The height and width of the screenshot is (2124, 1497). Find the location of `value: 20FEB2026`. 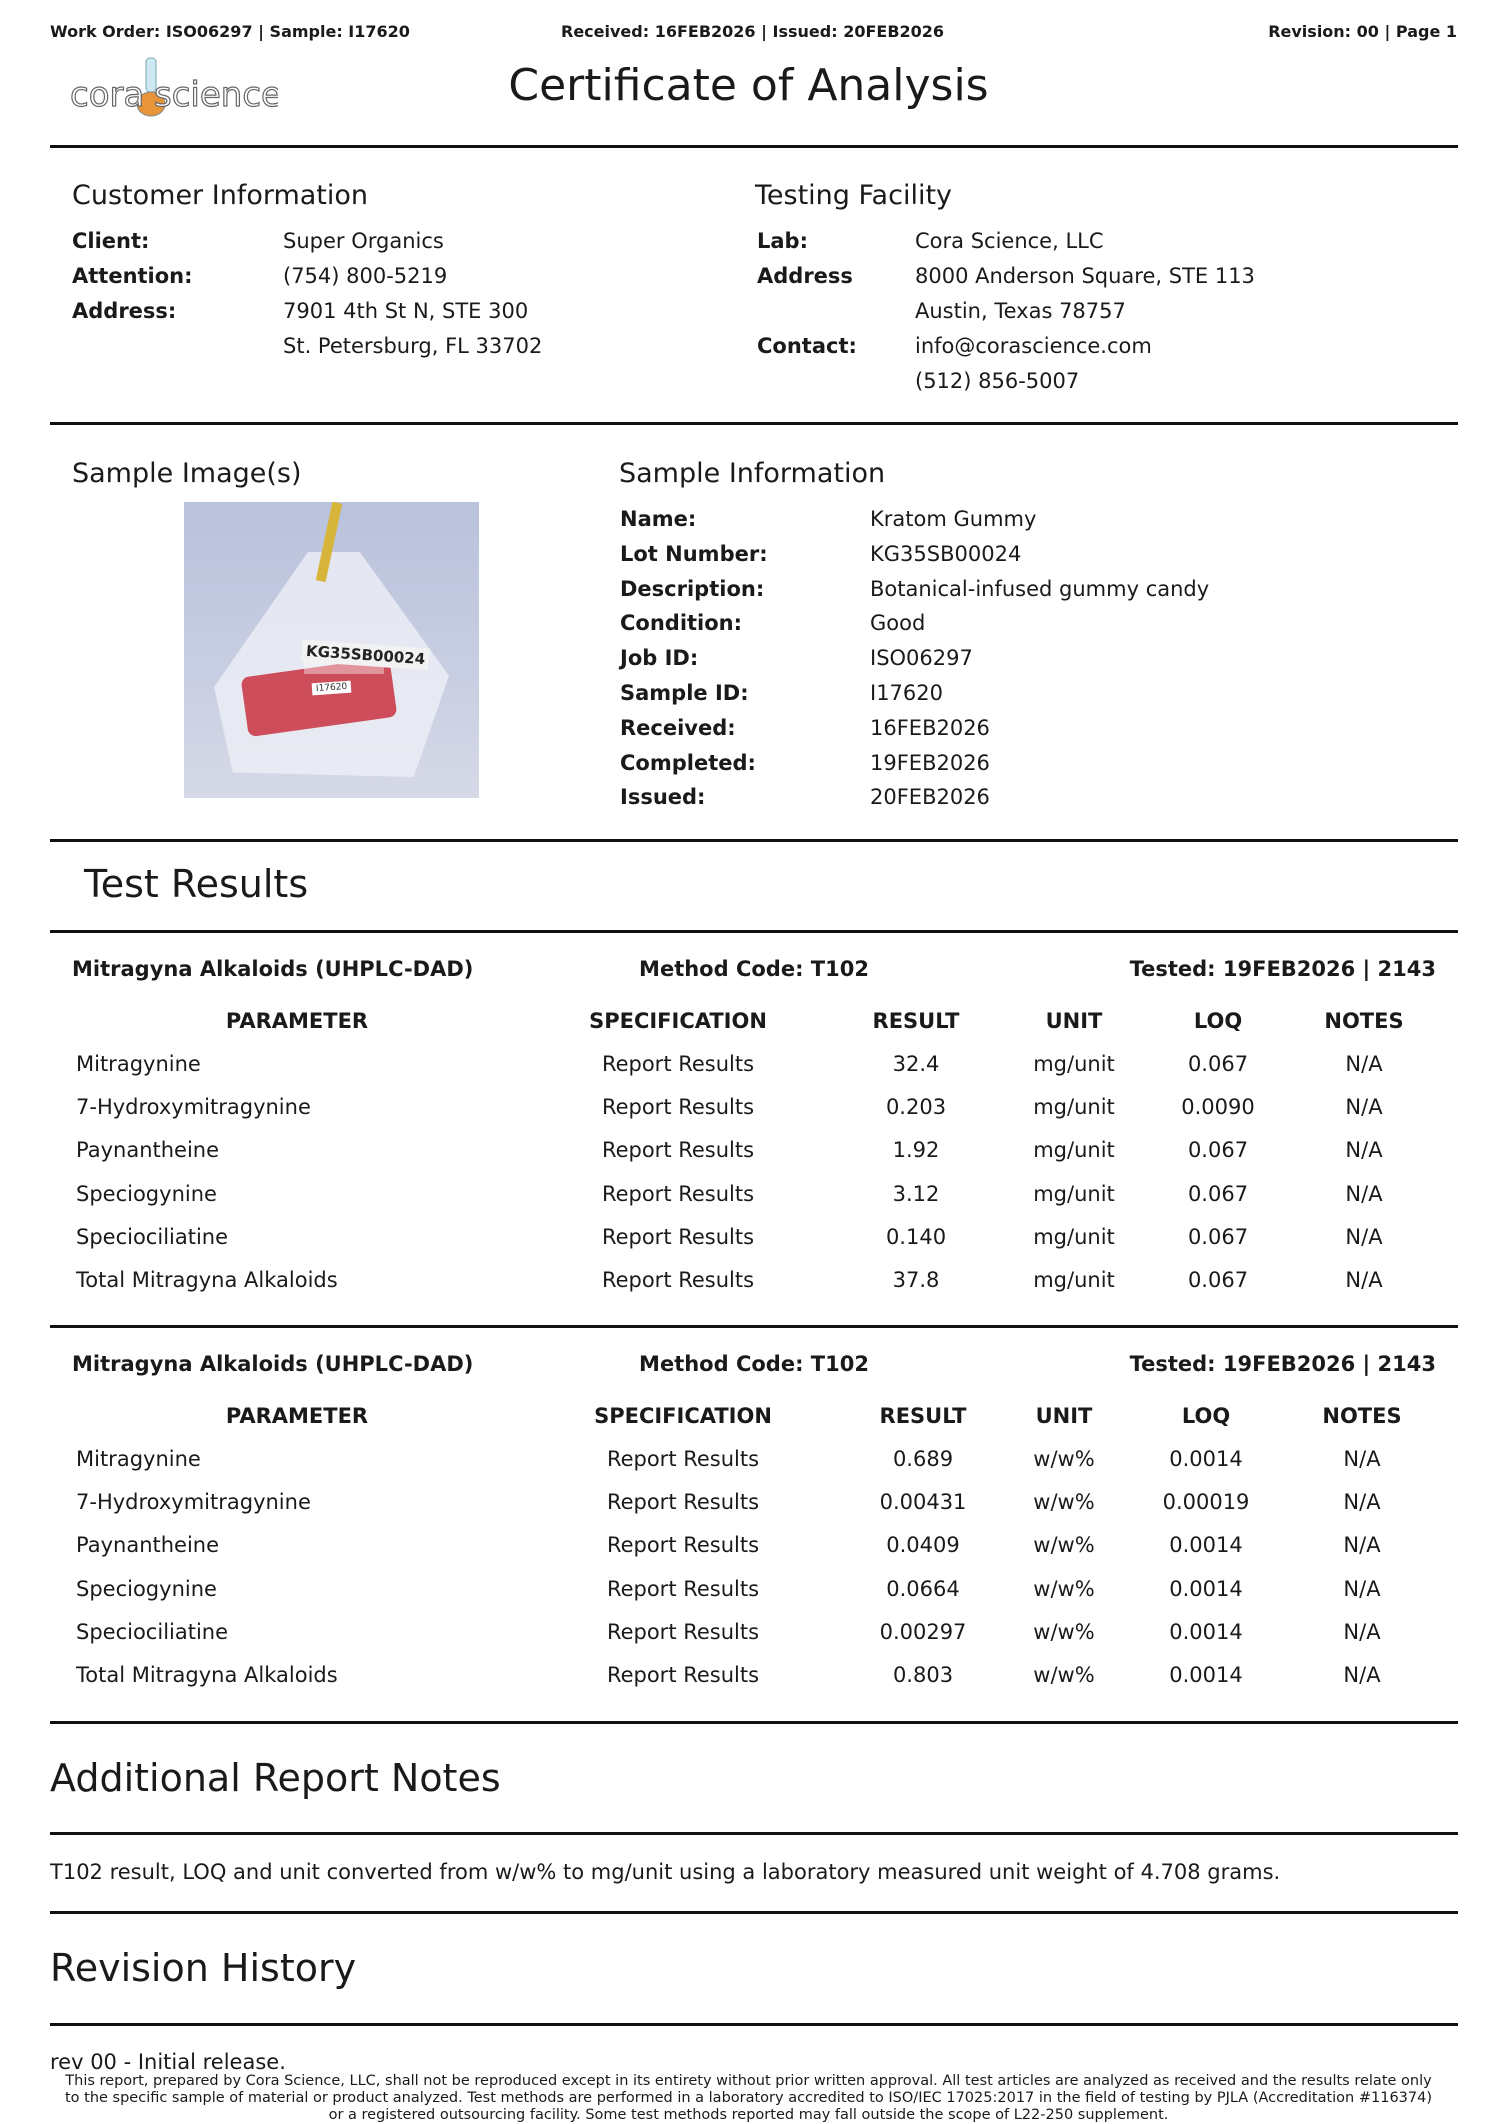

value: 20FEB2026 is located at coordinates (930, 797).